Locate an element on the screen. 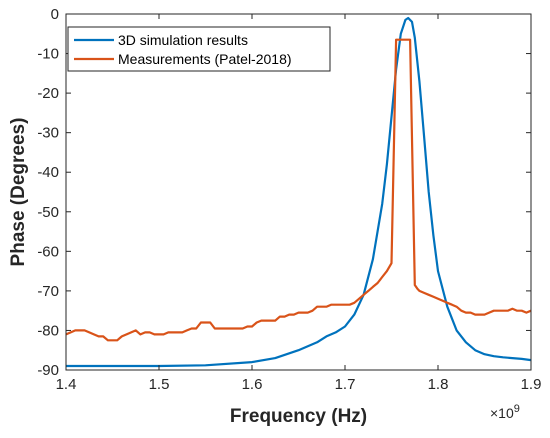  y-tick-label: -70 is located at coordinates (48, 291).